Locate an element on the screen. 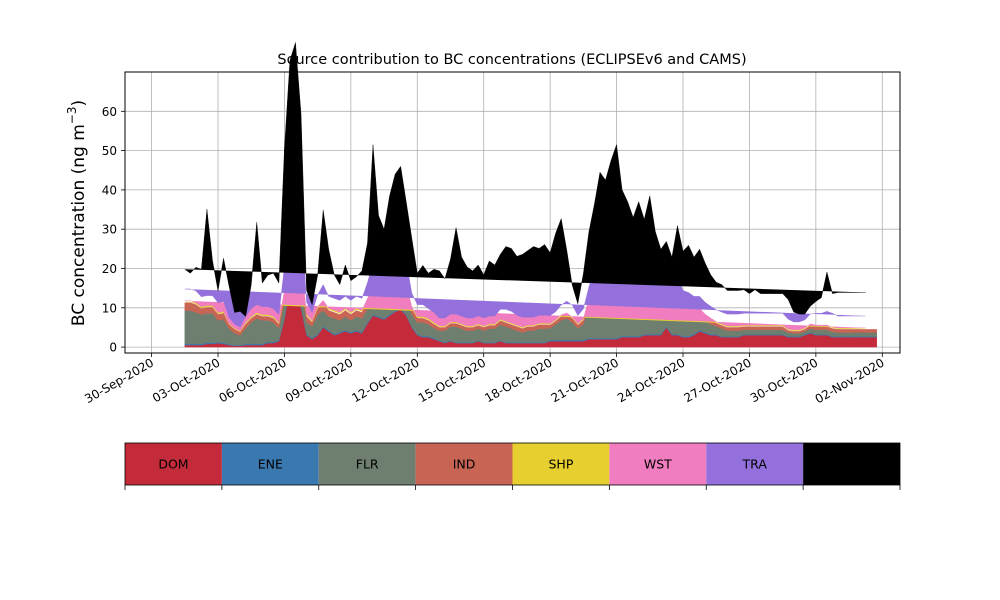 This screenshot has height=600, width=1000. legend-swatch-dom is located at coordinates (173, 464).